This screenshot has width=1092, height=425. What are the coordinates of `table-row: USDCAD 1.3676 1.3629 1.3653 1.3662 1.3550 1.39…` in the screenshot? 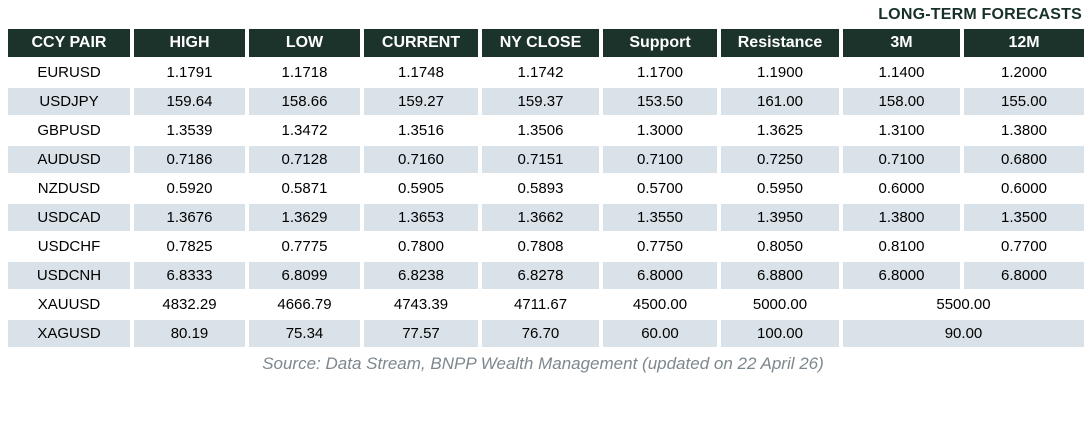 It's located at (546, 217).